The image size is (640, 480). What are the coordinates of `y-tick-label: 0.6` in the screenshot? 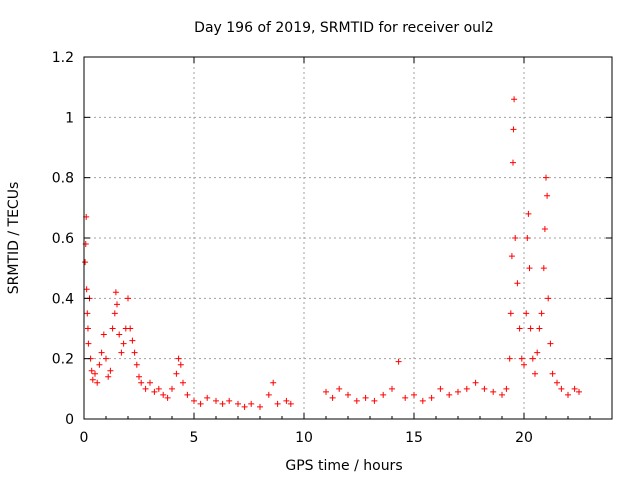 It's located at (63, 239).